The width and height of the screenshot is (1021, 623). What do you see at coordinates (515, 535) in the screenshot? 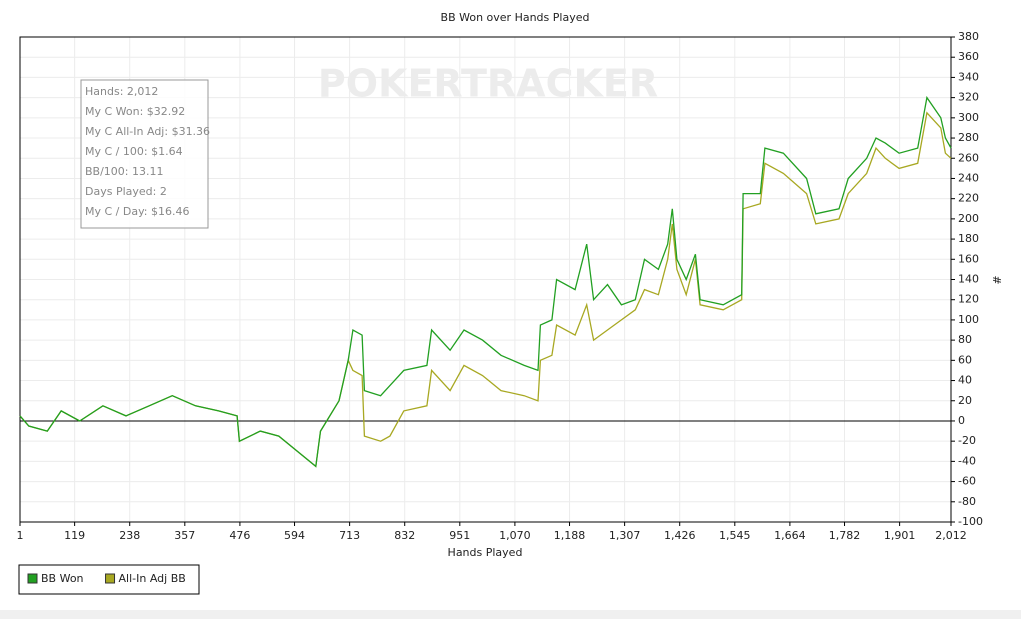
I see `x-tick-label: 1,070` at bounding box center [515, 535].